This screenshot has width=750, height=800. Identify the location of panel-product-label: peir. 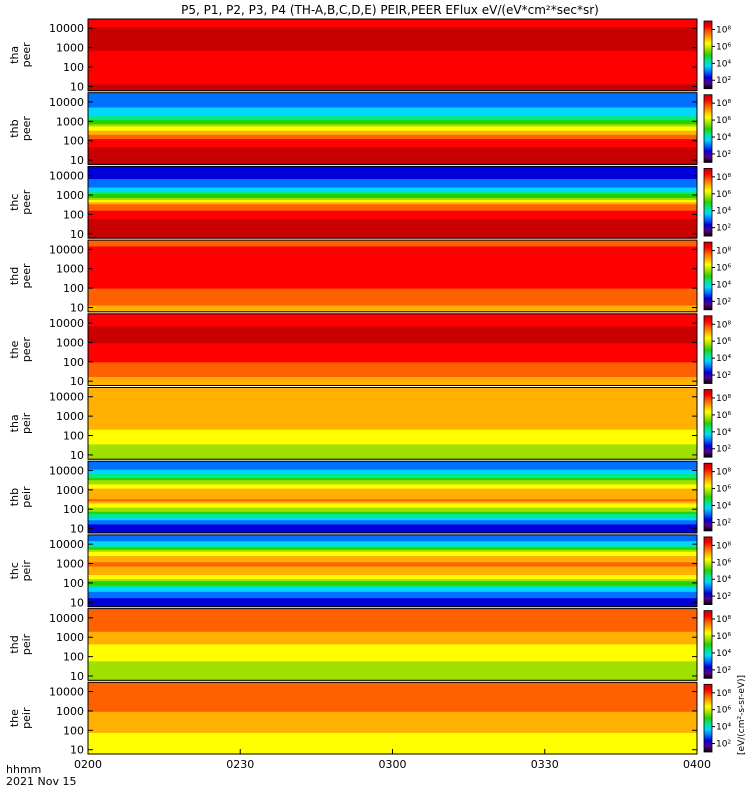
(26, 497).